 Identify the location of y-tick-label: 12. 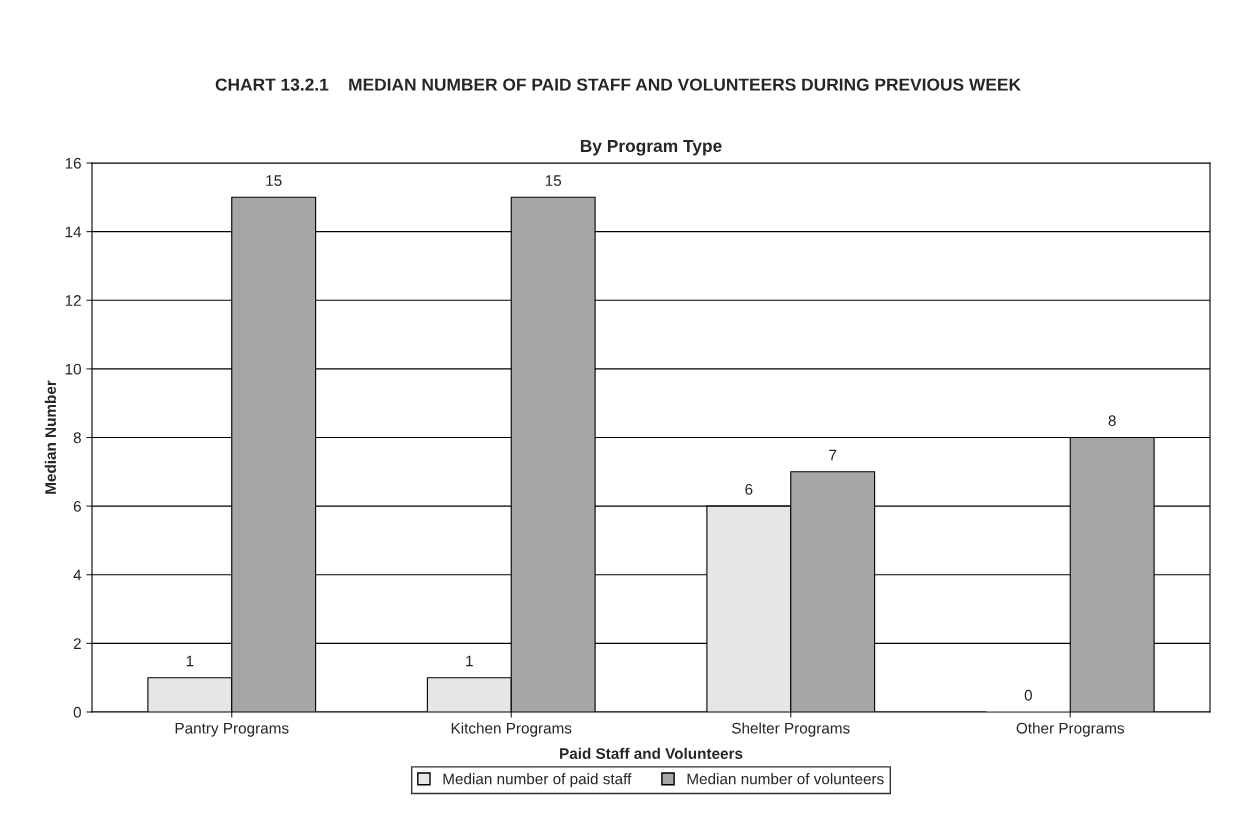
(73, 300).